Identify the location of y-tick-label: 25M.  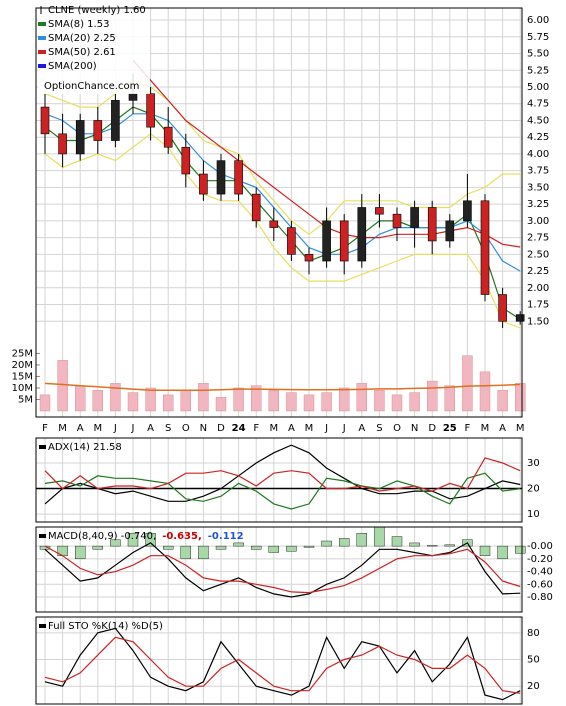
(22, 353).